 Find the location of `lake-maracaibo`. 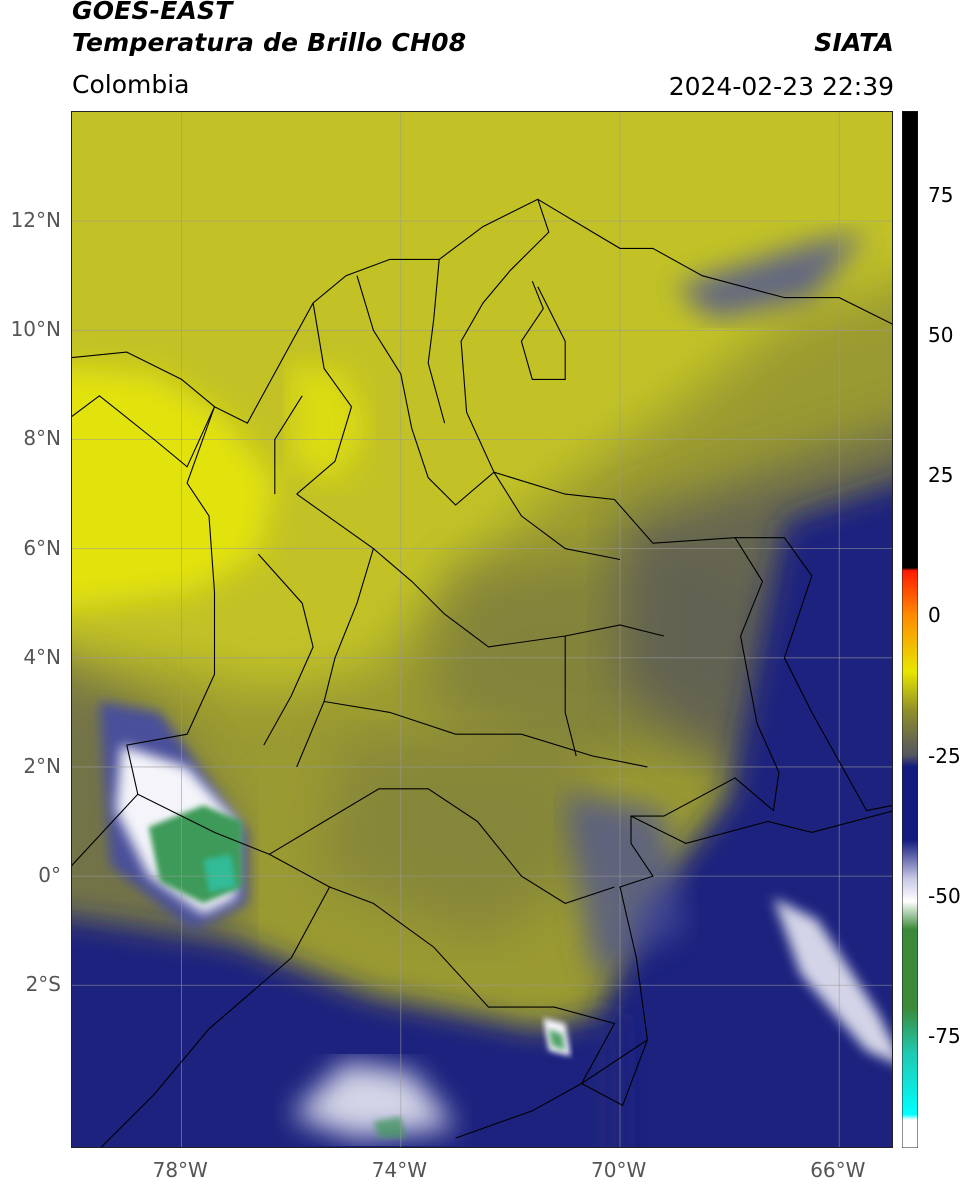

lake-maracaibo is located at coordinates (543, 330).